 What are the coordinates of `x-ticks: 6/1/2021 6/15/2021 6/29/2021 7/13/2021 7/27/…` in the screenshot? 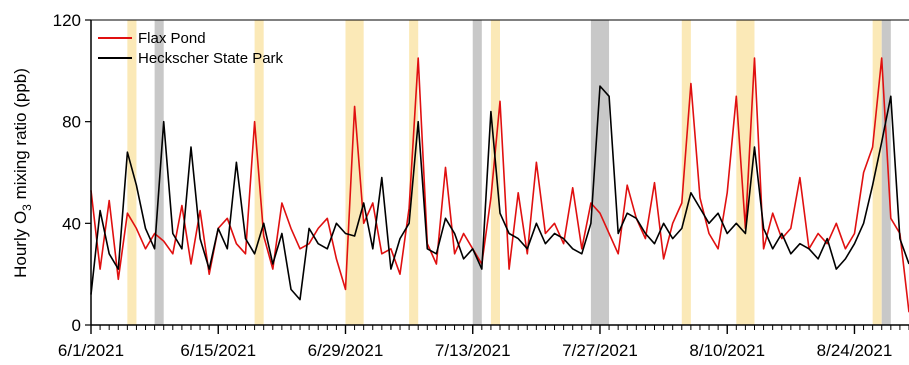 It's located at (483, 342).